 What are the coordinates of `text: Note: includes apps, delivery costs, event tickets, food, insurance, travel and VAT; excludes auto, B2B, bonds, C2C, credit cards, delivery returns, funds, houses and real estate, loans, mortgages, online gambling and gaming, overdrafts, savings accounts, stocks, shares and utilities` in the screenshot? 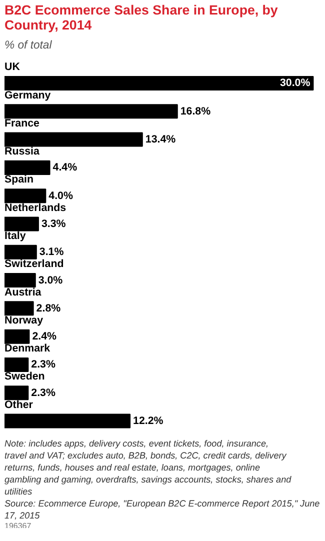 It's located at (148, 467).